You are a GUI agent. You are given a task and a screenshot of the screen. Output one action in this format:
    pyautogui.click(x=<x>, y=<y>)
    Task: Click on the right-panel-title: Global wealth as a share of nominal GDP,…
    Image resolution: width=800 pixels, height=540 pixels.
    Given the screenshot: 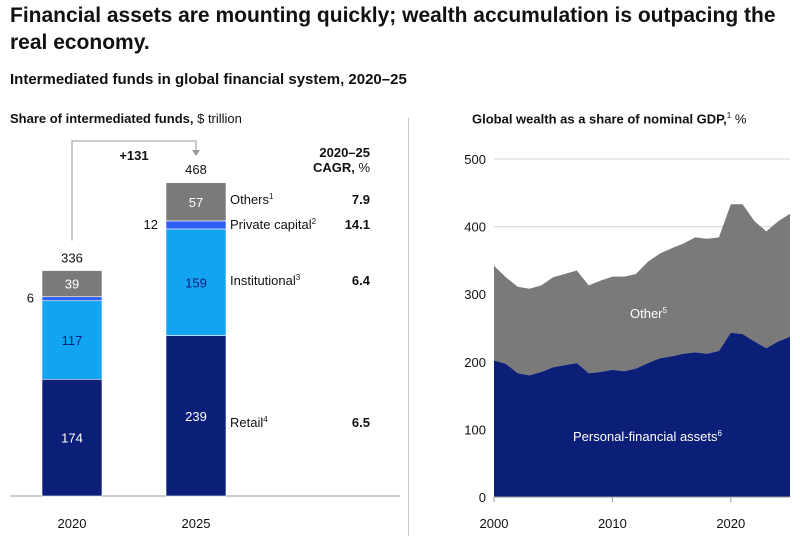 What is the action you would take?
    pyautogui.click(x=609, y=118)
    